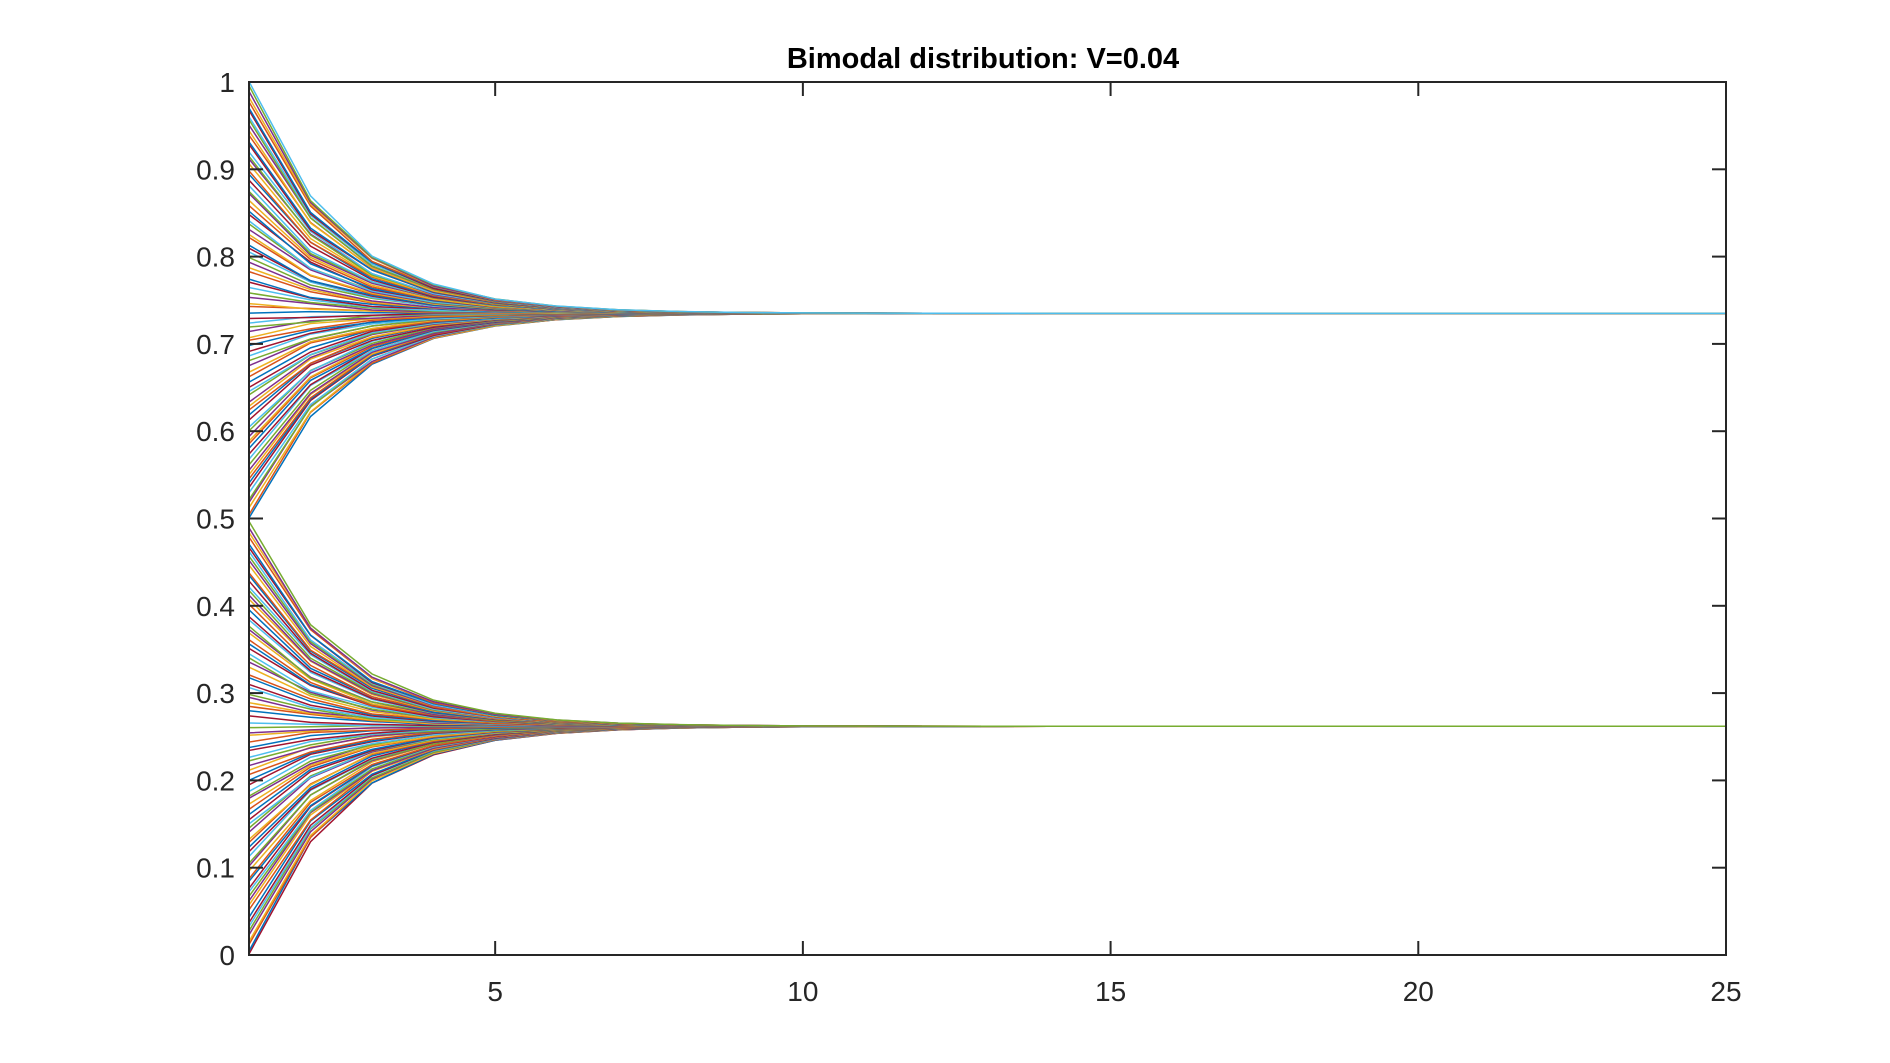 The width and height of the screenshot is (1890, 1063). Describe the element at coordinates (215, 606) in the screenshot. I see `y-tick-label: 0.4` at that location.